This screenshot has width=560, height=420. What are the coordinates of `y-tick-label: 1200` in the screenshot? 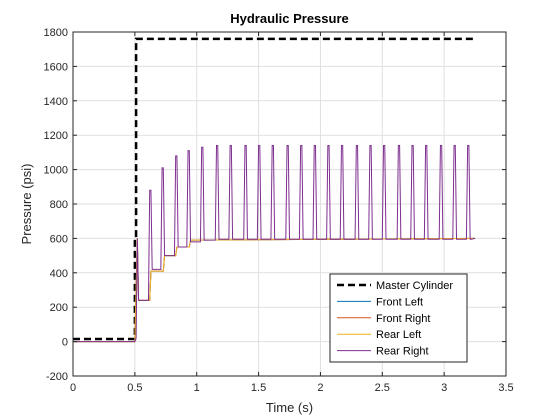 It's located at (56, 136).